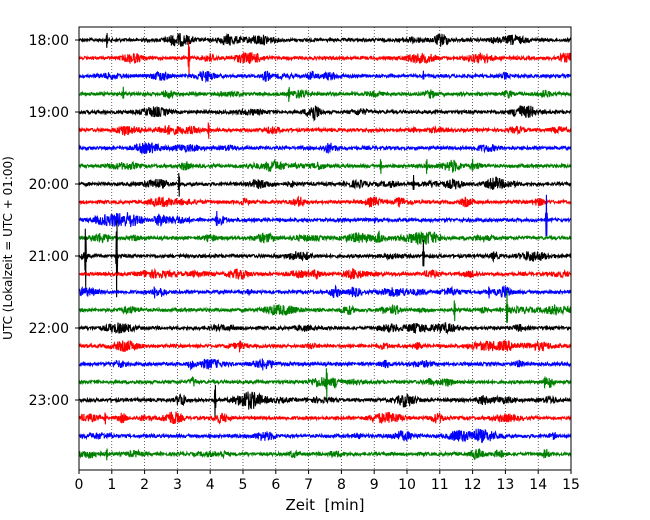 This screenshot has width=650, height=520. I want to click on trace-row-2015, so click(325, 201).